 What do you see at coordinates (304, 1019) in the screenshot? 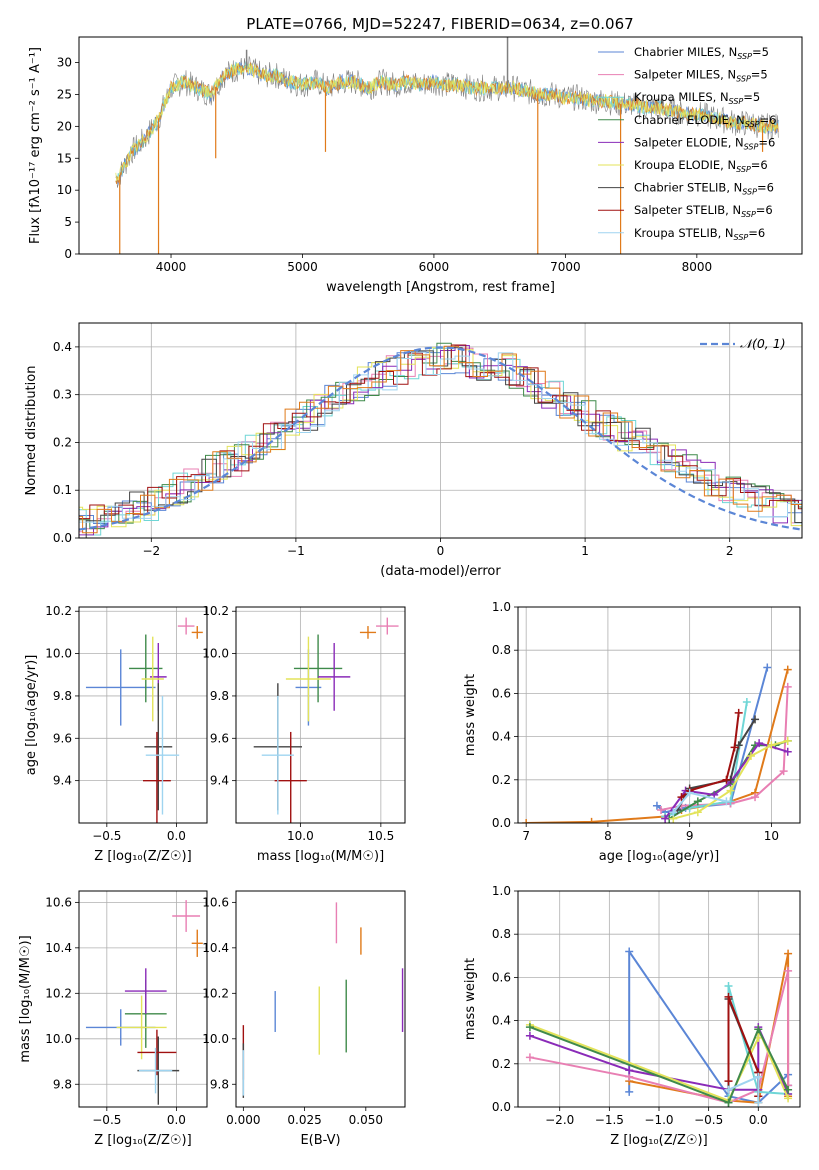
I see `mass-vs-extinction-panel: 0.000 0.025 0.050 9.8 10.0 10.2 10.4 10.6 E(B-V)` at bounding box center [304, 1019].